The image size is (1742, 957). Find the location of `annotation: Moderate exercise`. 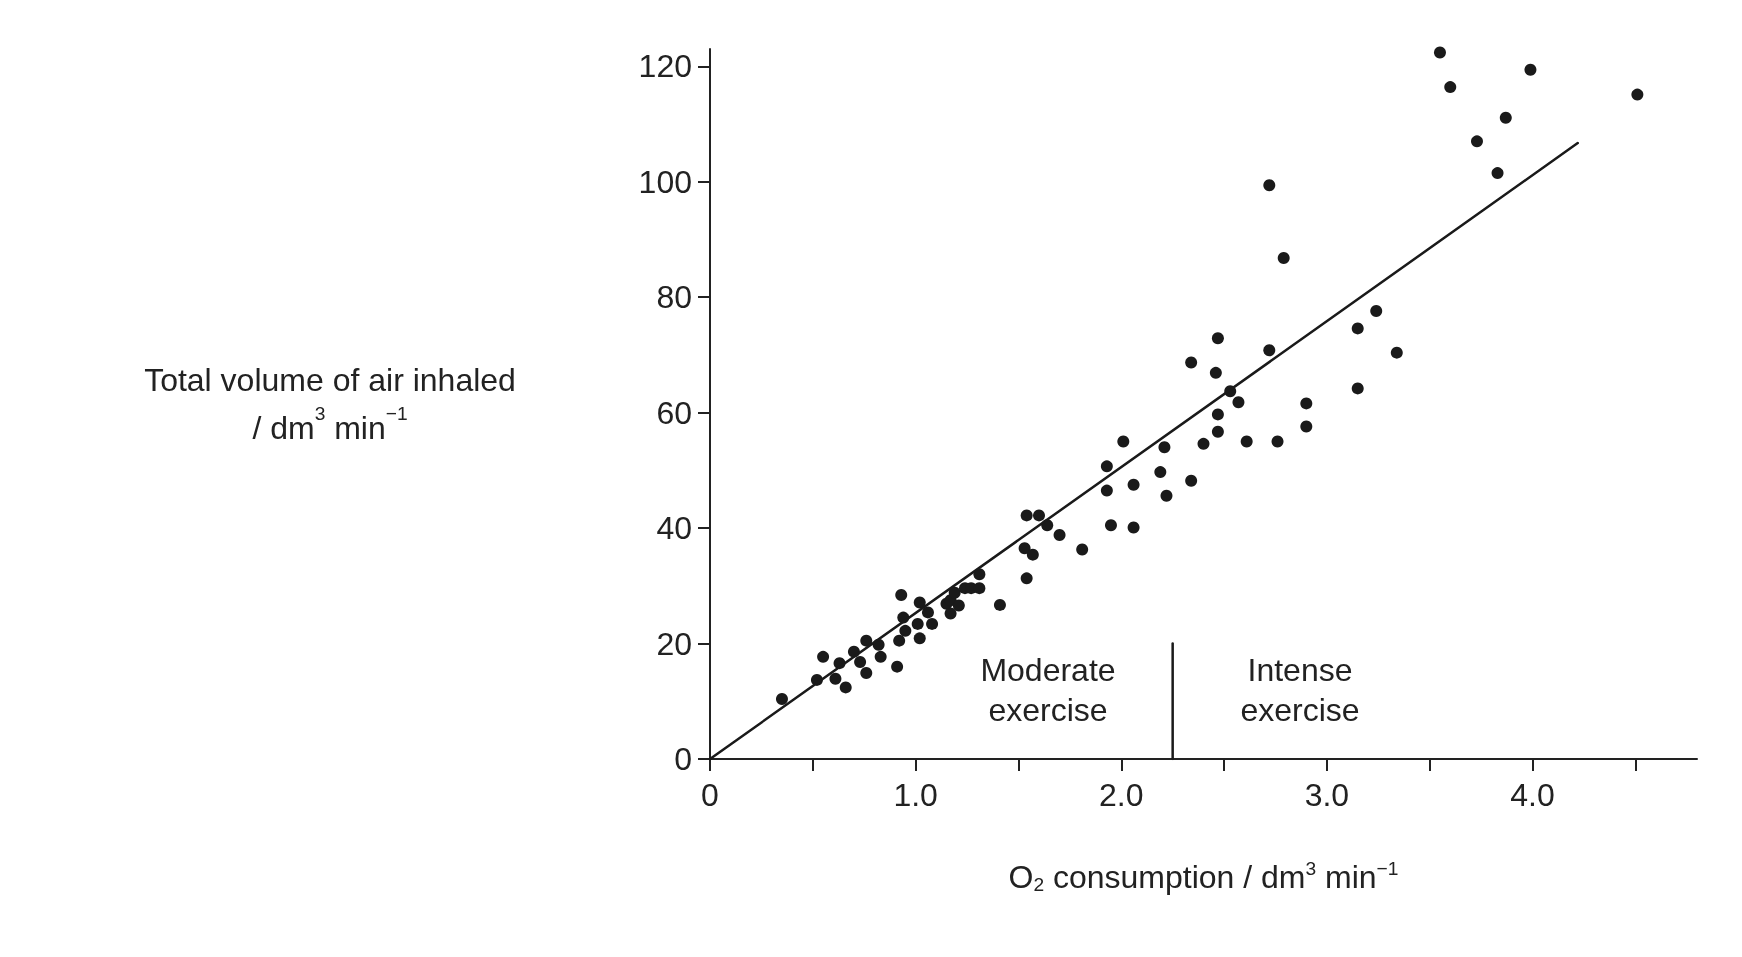

annotation: Moderate exercise is located at coordinates (1048, 690).